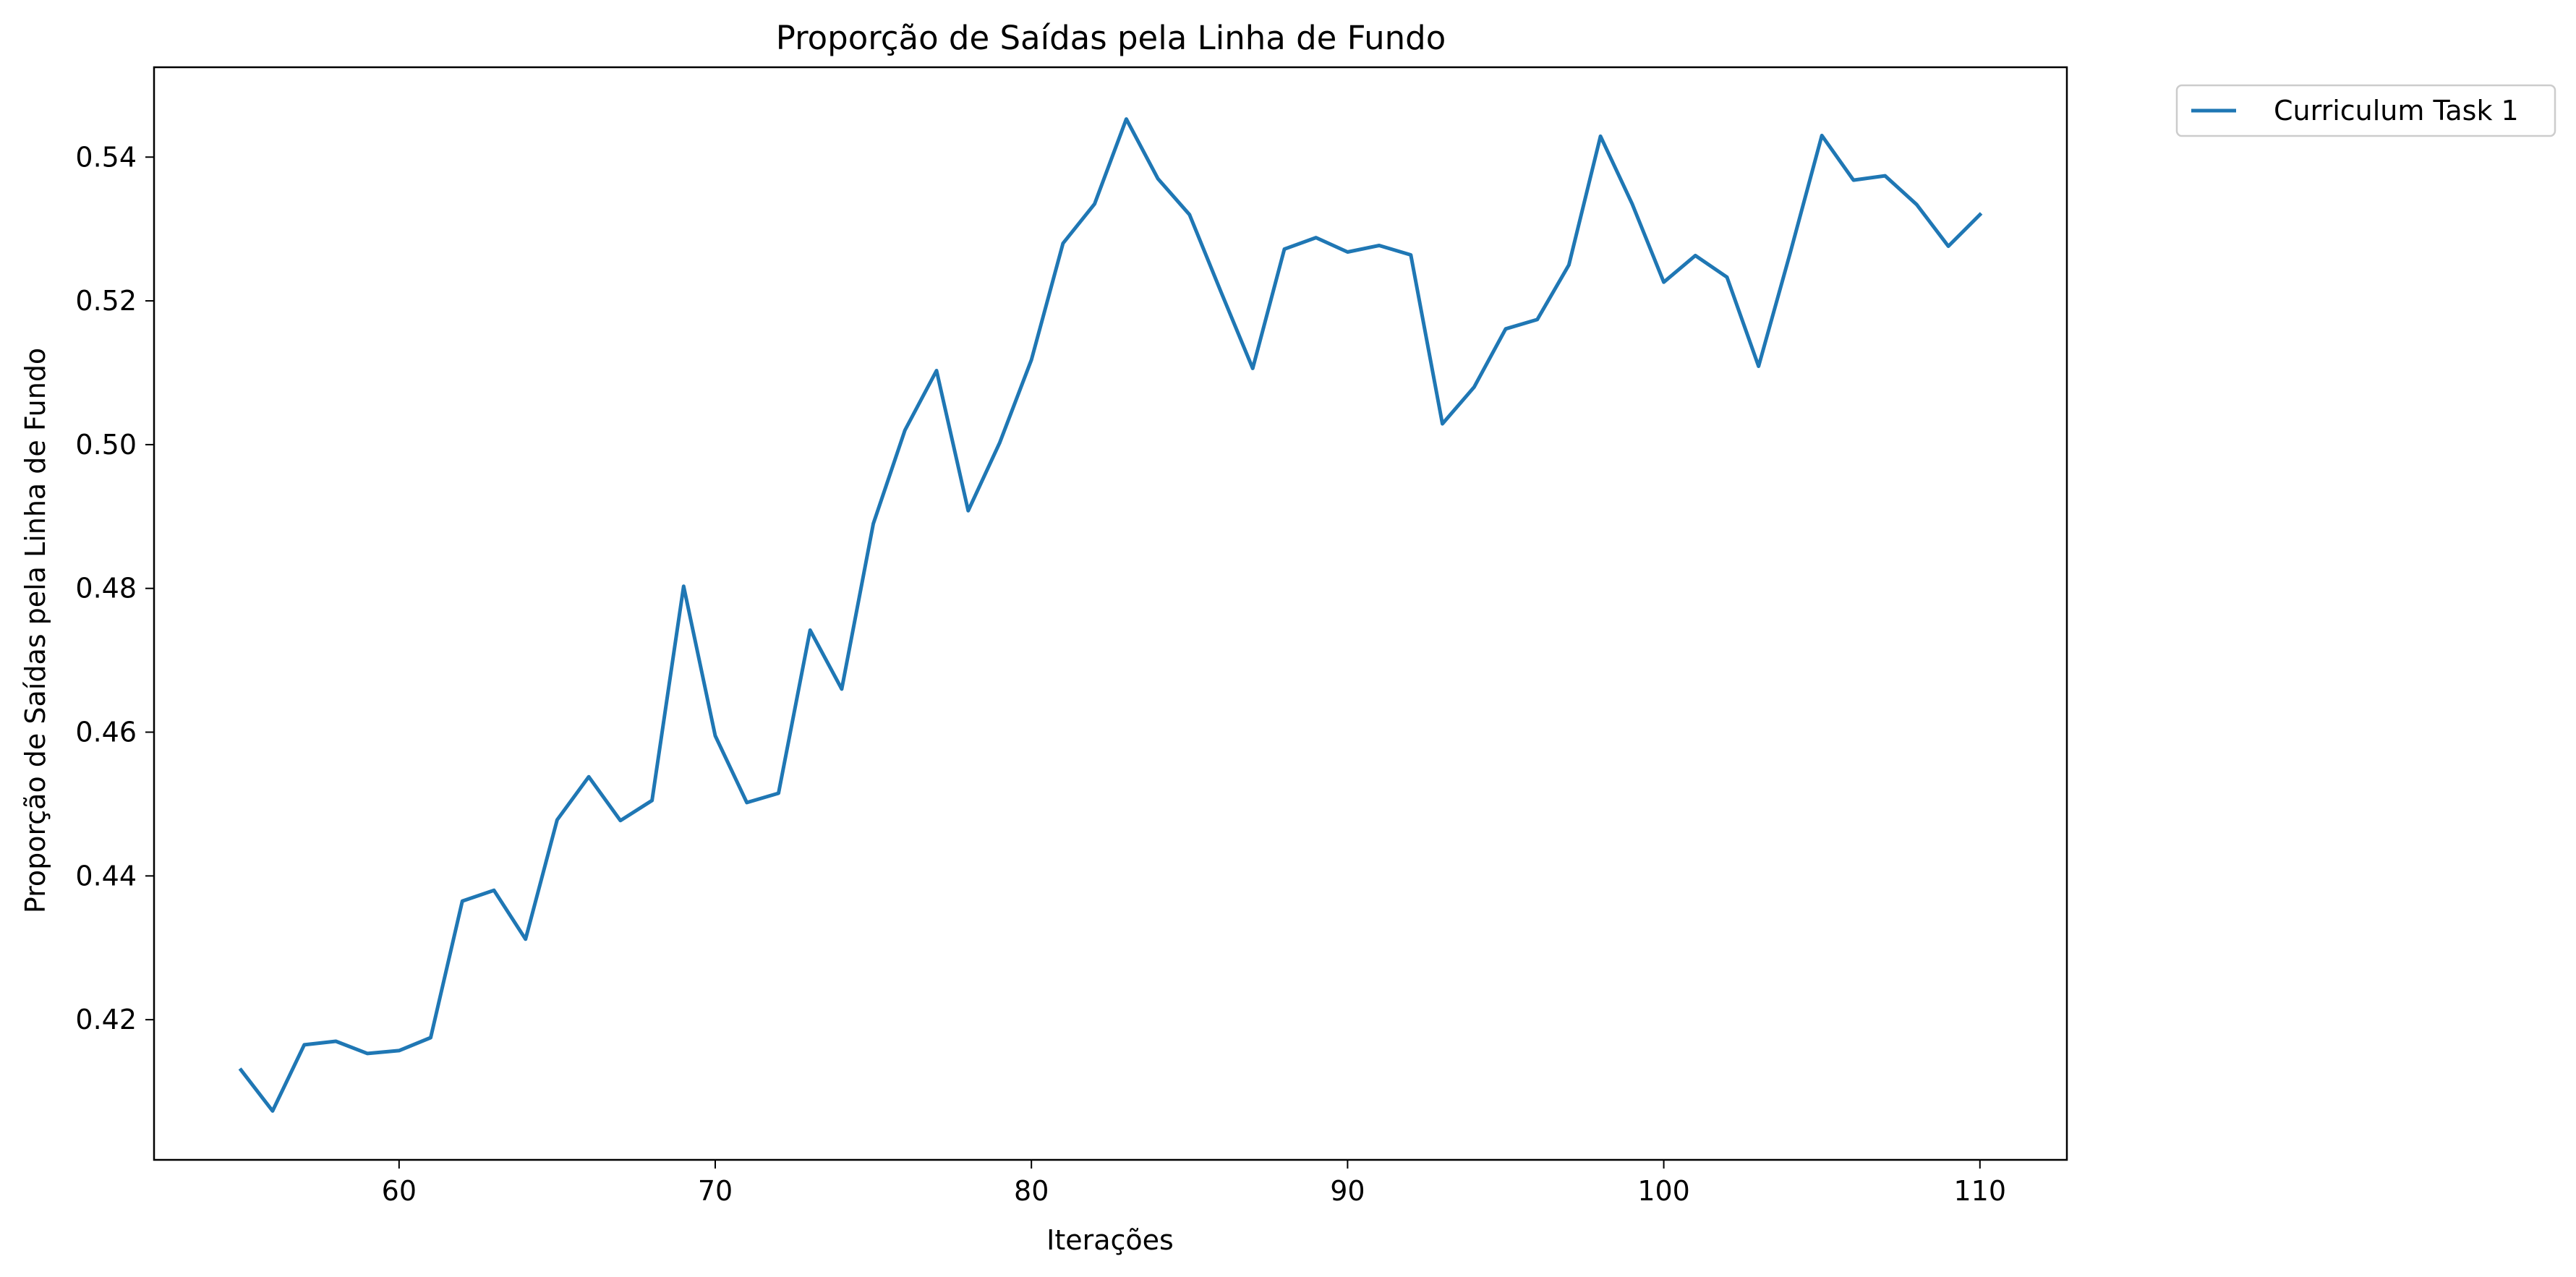 The width and height of the screenshot is (2576, 1277). What do you see at coordinates (106, 157) in the screenshot?
I see `y-tick-label: 0.54` at bounding box center [106, 157].